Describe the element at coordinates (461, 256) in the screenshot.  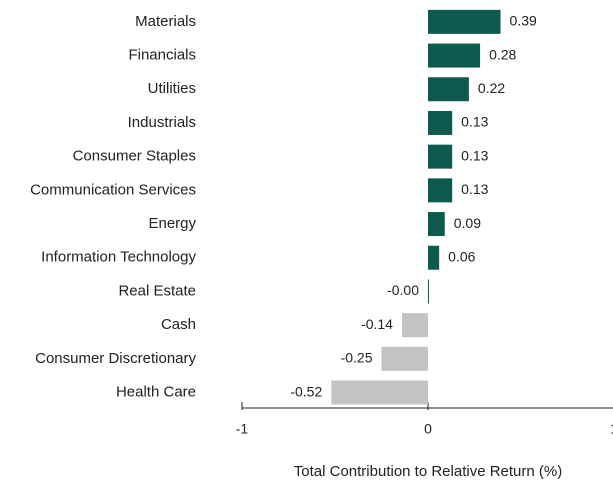
I see `value-label: 0.06` at that location.